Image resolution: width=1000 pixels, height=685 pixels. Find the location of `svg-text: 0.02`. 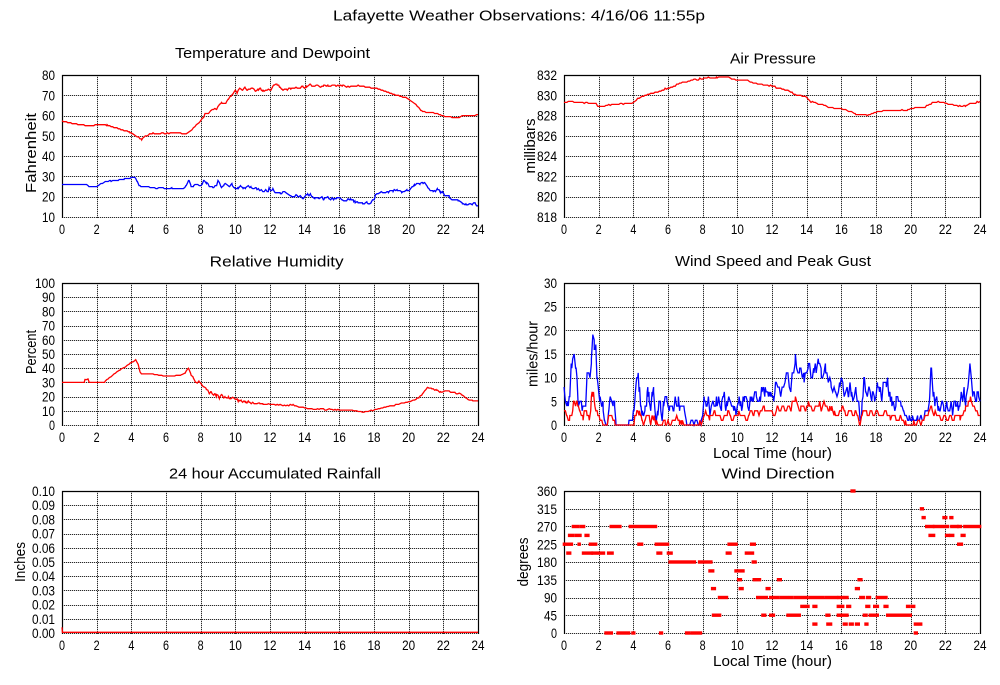

svg-text: 0.02 is located at coordinates (43, 605).